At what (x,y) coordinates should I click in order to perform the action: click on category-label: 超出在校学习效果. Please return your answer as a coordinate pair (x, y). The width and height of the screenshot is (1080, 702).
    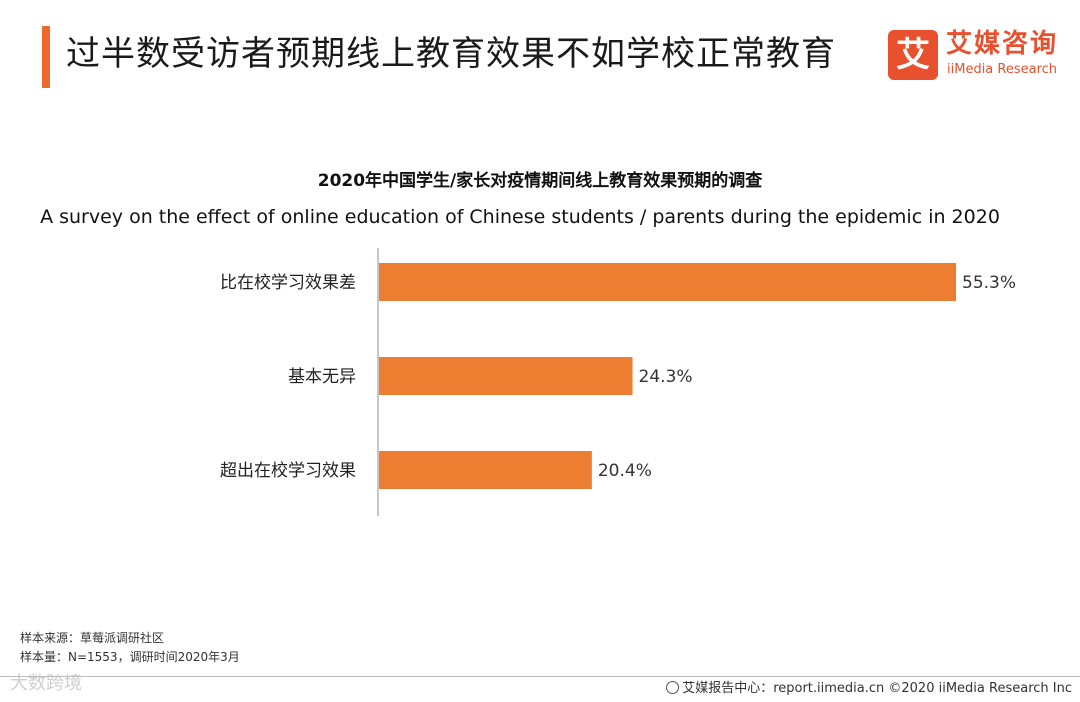
    Looking at the image, I should click on (288, 471).